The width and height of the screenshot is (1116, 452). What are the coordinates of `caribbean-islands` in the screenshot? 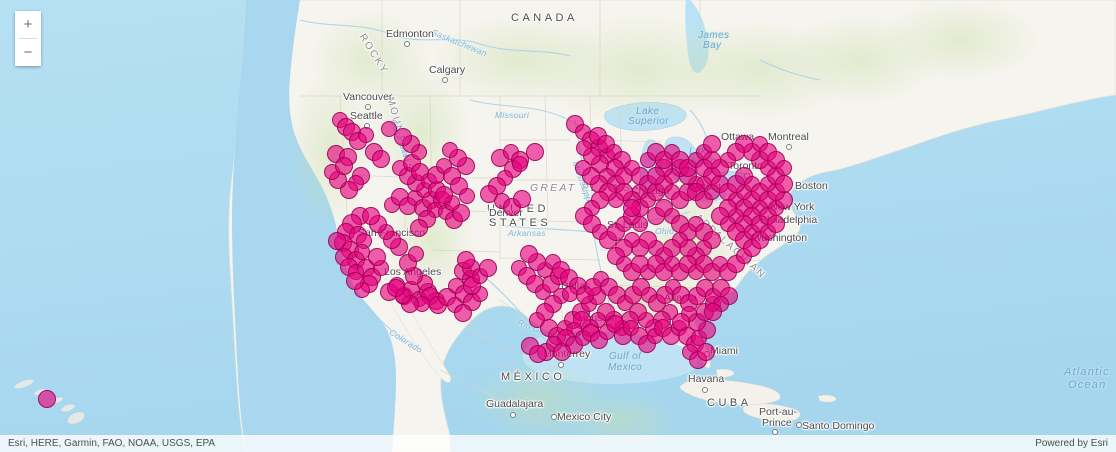 It's located at (758, 395).